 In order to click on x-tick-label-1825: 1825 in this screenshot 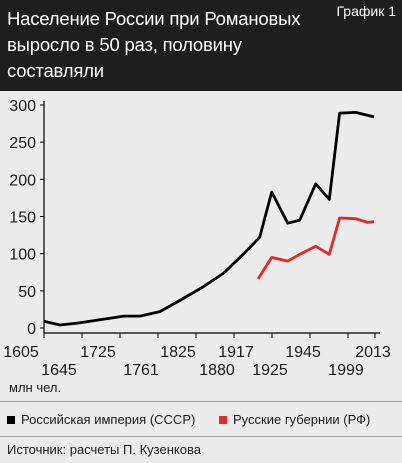, I will do `click(178, 352)`.